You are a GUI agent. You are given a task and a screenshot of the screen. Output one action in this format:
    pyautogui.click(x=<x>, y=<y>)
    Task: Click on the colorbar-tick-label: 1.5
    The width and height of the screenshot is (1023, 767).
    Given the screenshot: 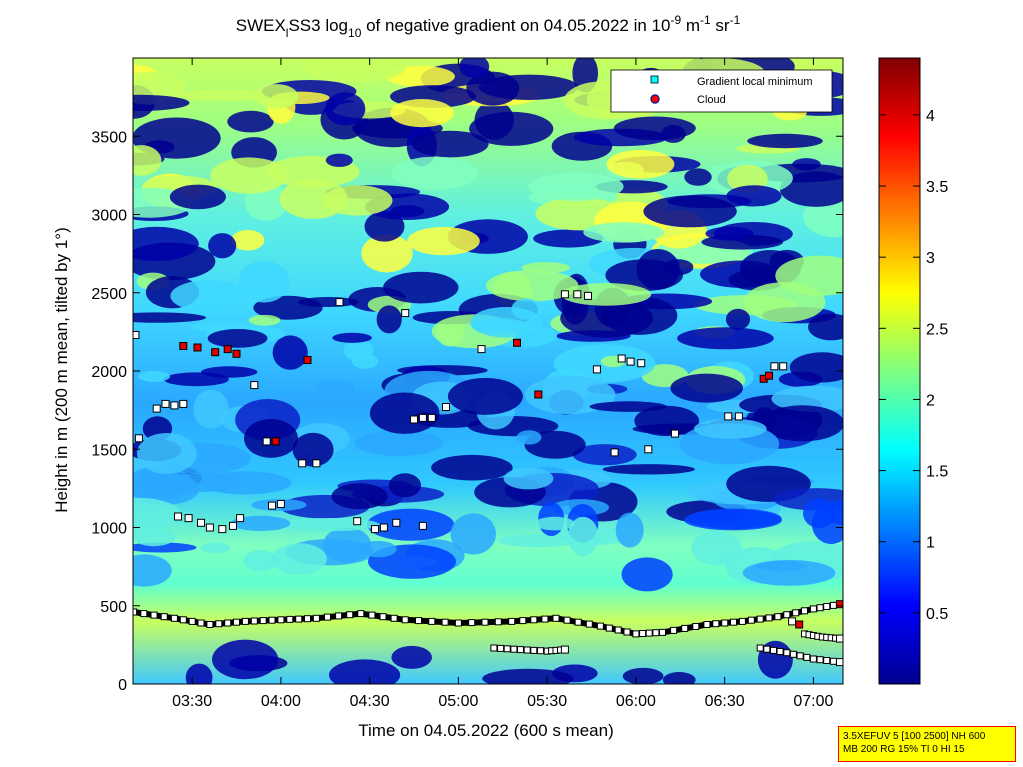 What is the action you would take?
    pyautogui.click(x=937, y=472)
    